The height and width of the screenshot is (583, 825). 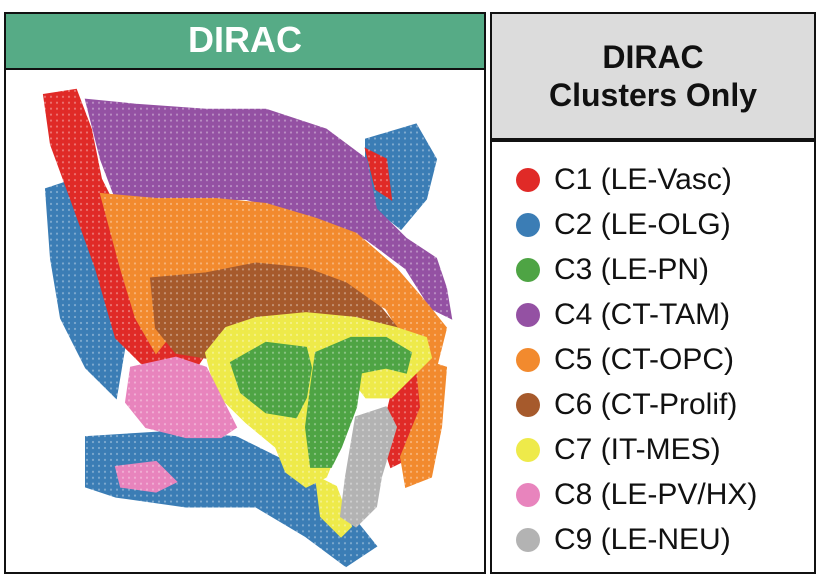 I want to click on legend-label: C7 (IT-MES), so click(x=637, y=449).